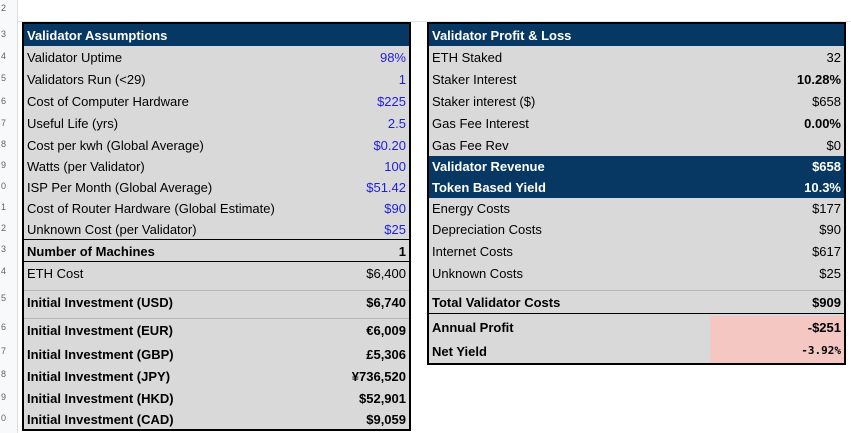 This screenshot has height=433, width=851. What do you see at coordinates (487, 229) in the screenshot?
I see `pnl-label: Depreciation Costs` at bounding box center [487, 229].